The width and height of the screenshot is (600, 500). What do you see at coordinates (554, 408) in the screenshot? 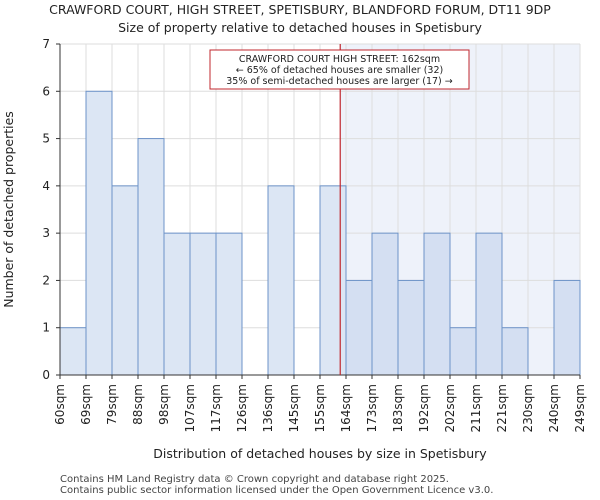
I see `x-tick-label: 240sqm` at bounding box center [554, 408].